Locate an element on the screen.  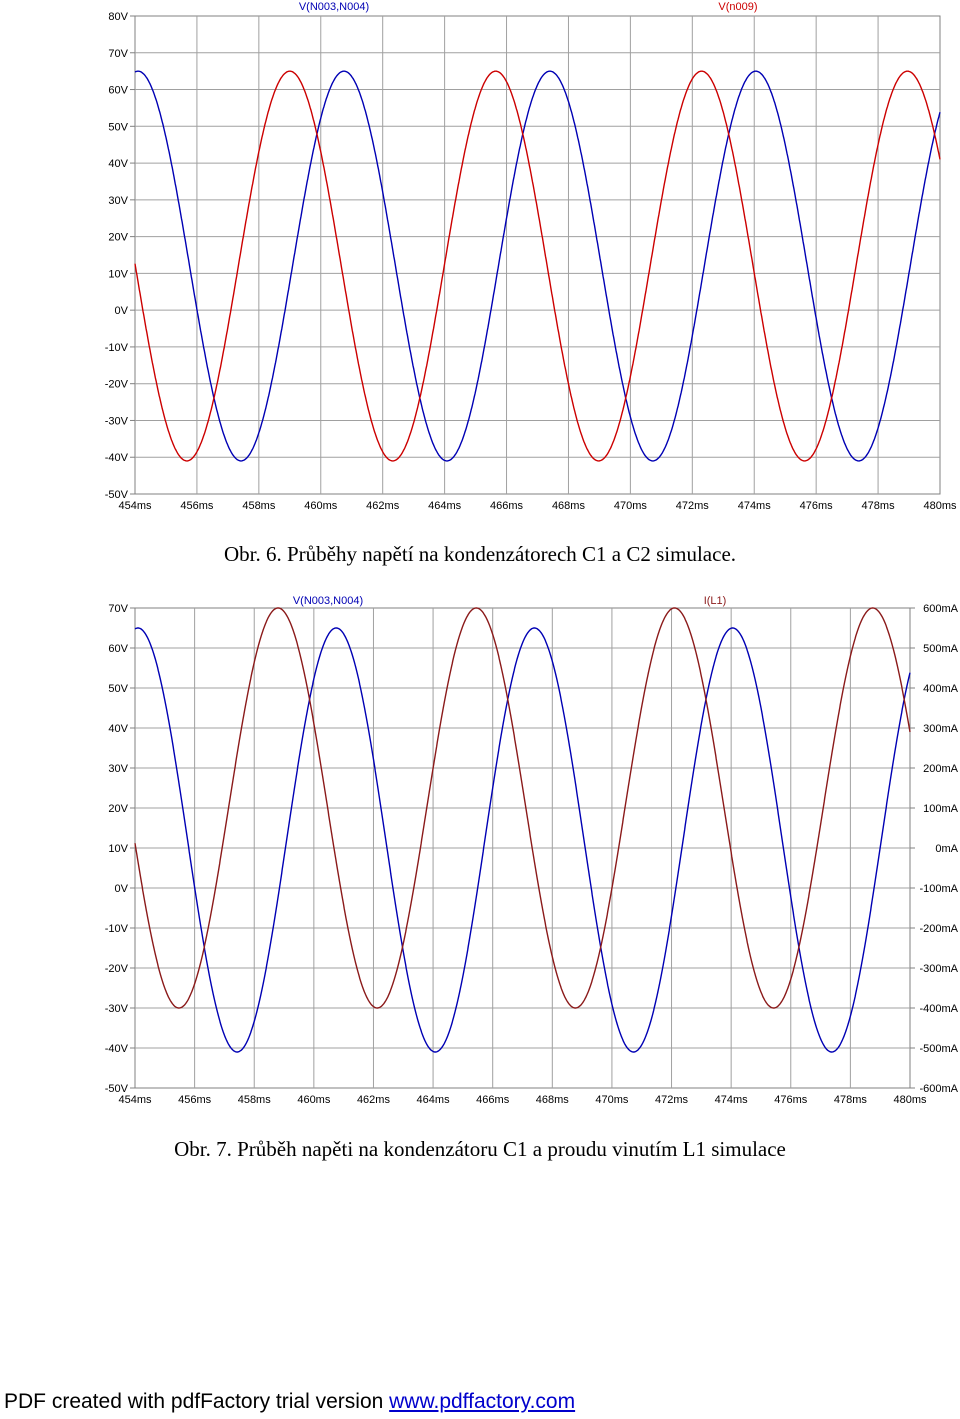
y2-tick-label: 0mA is located at coordinates (946, 849).